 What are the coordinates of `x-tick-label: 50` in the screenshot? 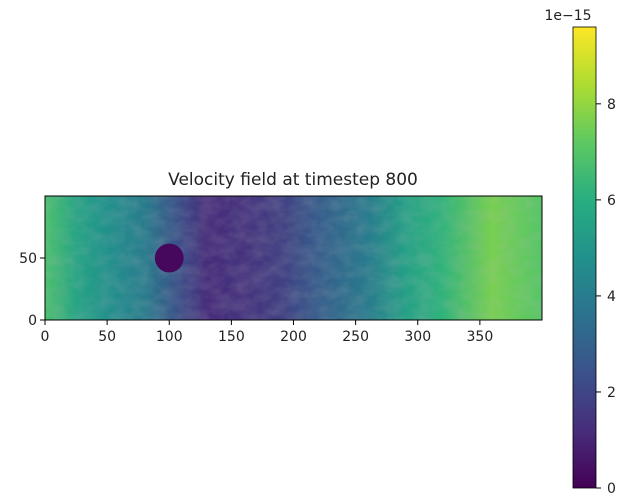 It's located at (107, 337).